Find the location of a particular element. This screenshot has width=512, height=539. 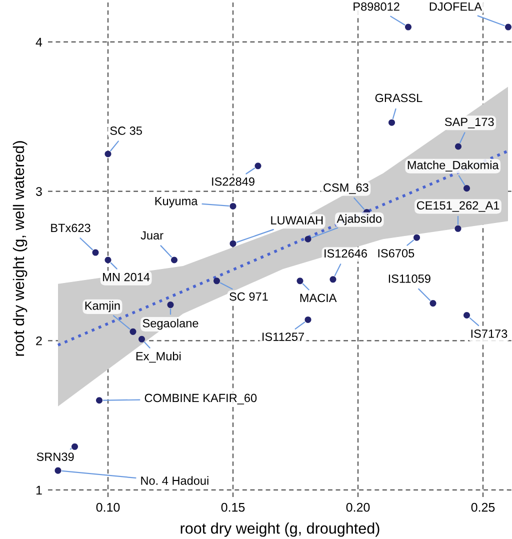

y-tick-label: 2 is located at coordinates (39, 341).